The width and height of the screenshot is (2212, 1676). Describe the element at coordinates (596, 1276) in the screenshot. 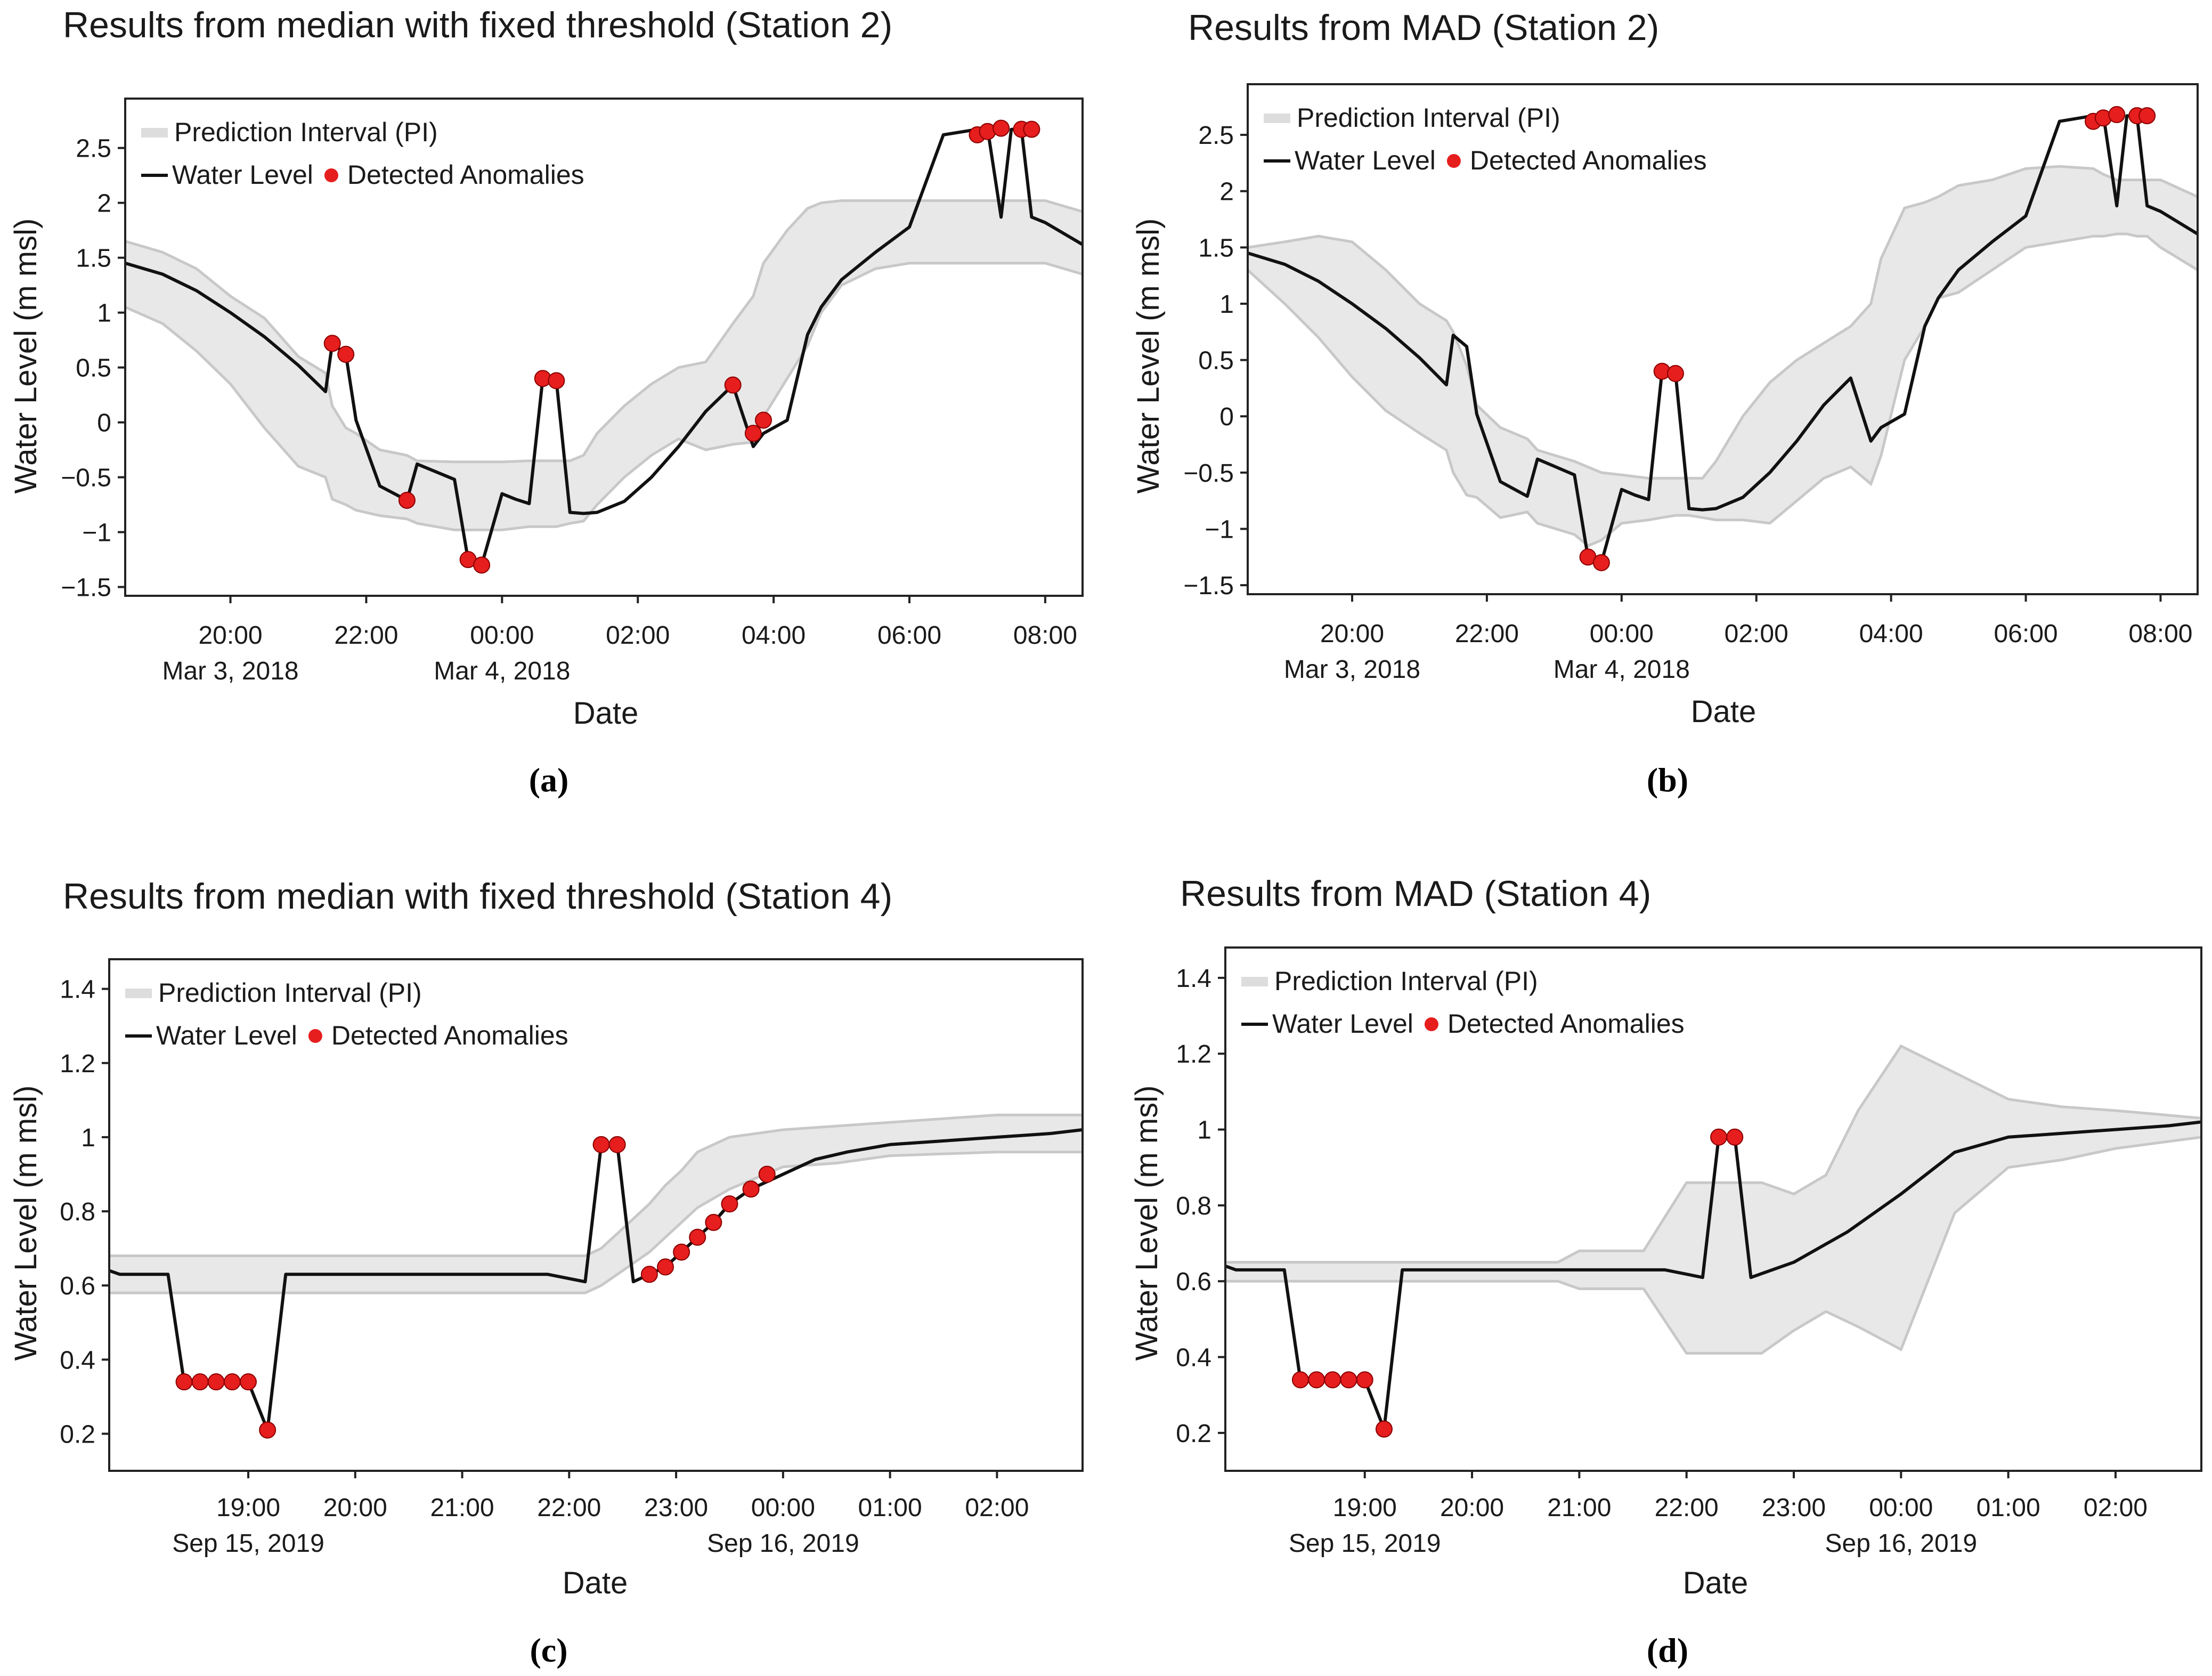

I see `panel-c-plot-area` at that location.